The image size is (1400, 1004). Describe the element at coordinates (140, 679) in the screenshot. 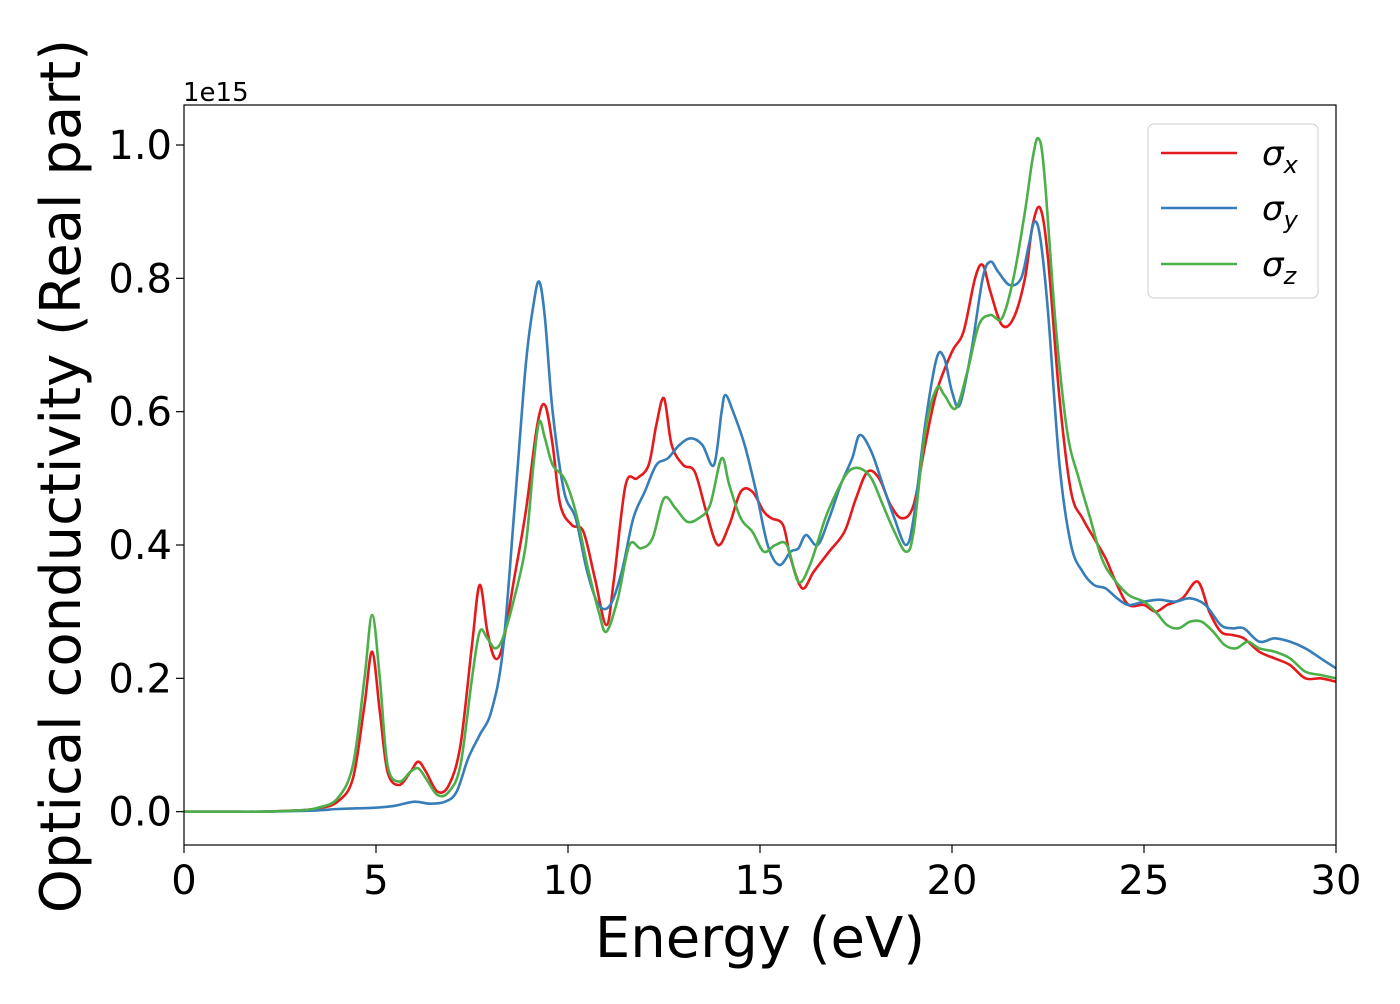

I see `y-tick-label: 0.2` at that location.